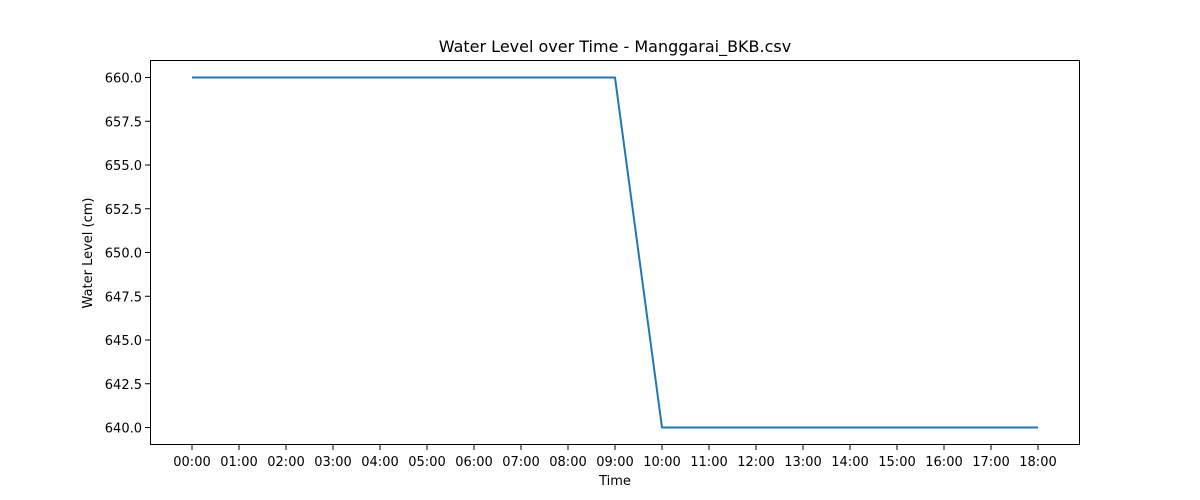 The height and width of the screenshot is (500, 1200). What do you see at coordinates (943, 462) in the screenshot?
I see `x-tick-label: 16:00` at bounding box center [943, 462].